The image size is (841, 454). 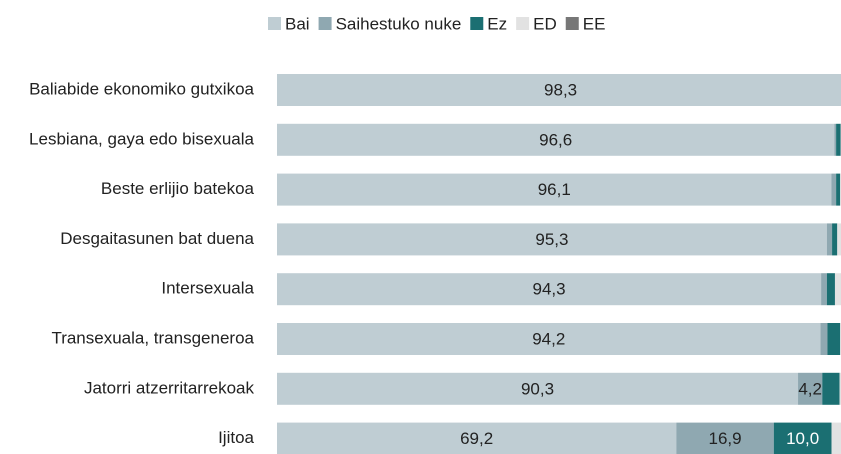 I want to click on category-label: Transexuala, transgeneroa, so click(x=152, y=337).